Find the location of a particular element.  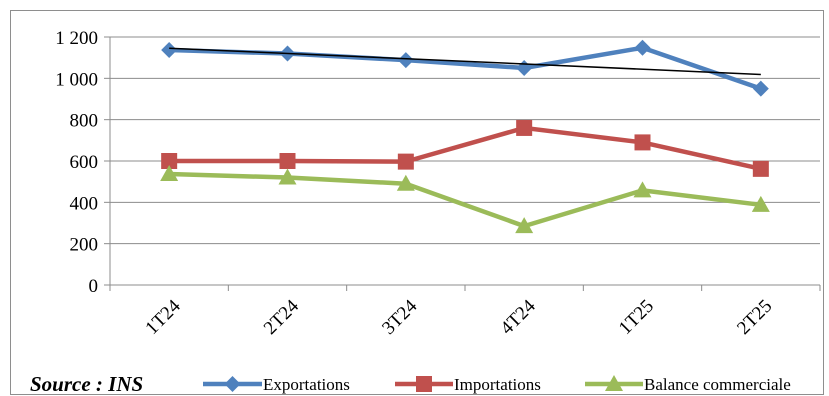

series-exportations is located at coordinates (465, 68).